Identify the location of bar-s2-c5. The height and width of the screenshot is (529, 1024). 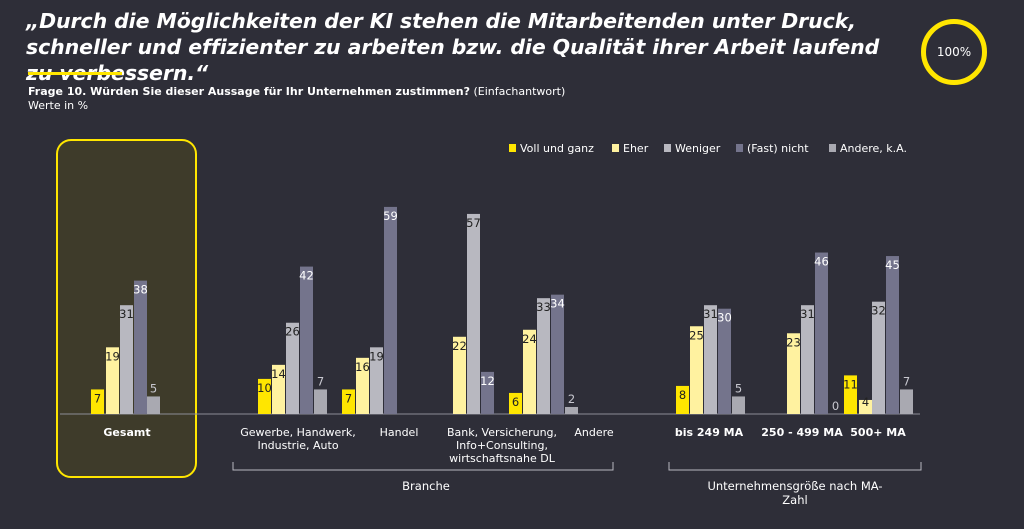
(529, 371).